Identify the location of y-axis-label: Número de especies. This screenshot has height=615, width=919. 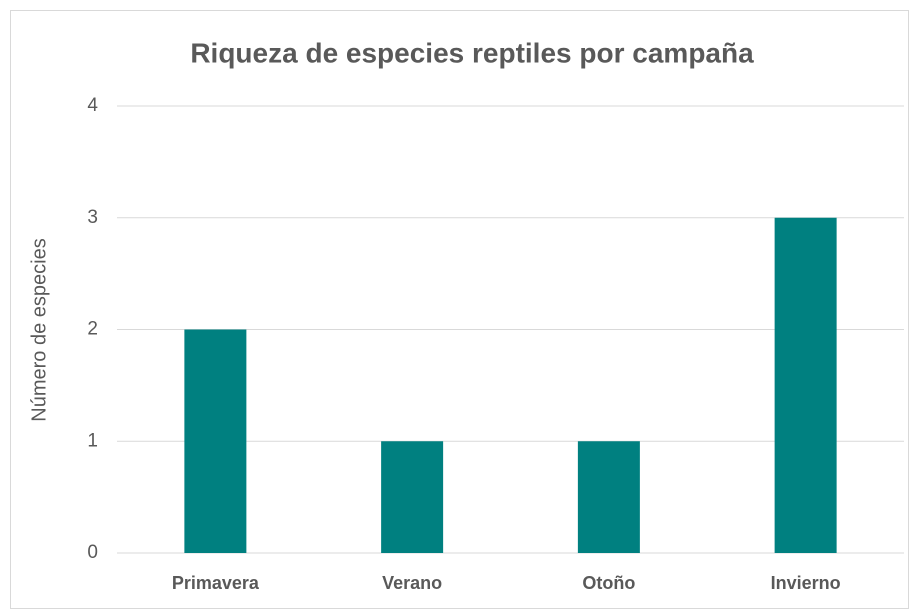
(39, 329).